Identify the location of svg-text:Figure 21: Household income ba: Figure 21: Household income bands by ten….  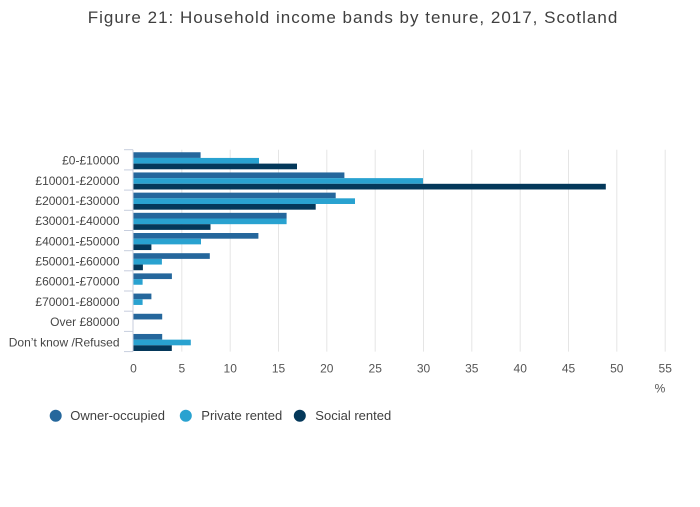
(353, 17).